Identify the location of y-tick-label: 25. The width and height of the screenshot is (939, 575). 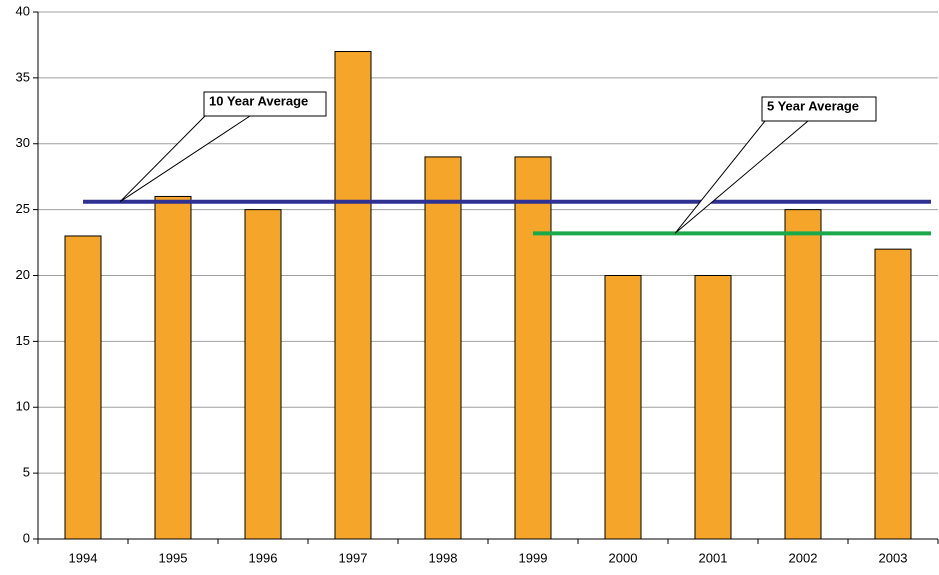
(23, 208).